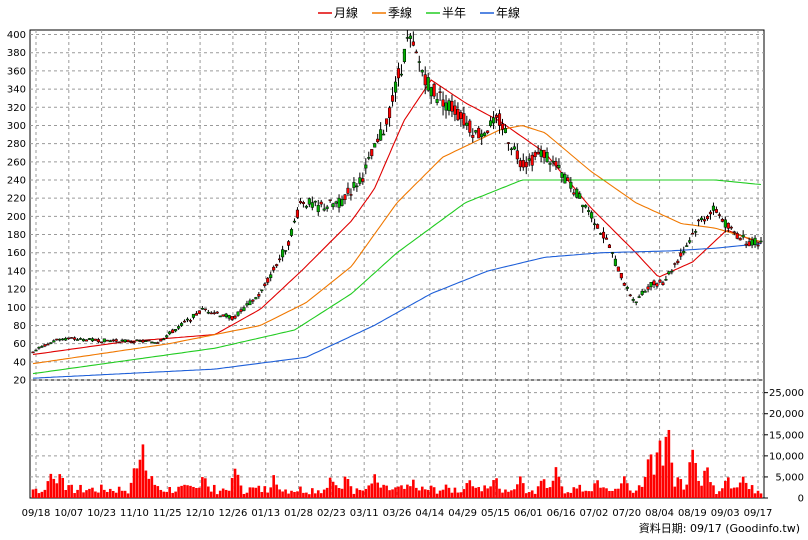 This screenshot has height=540, width=808. I want to click on price-tick-label: 260, so click(16, 162).